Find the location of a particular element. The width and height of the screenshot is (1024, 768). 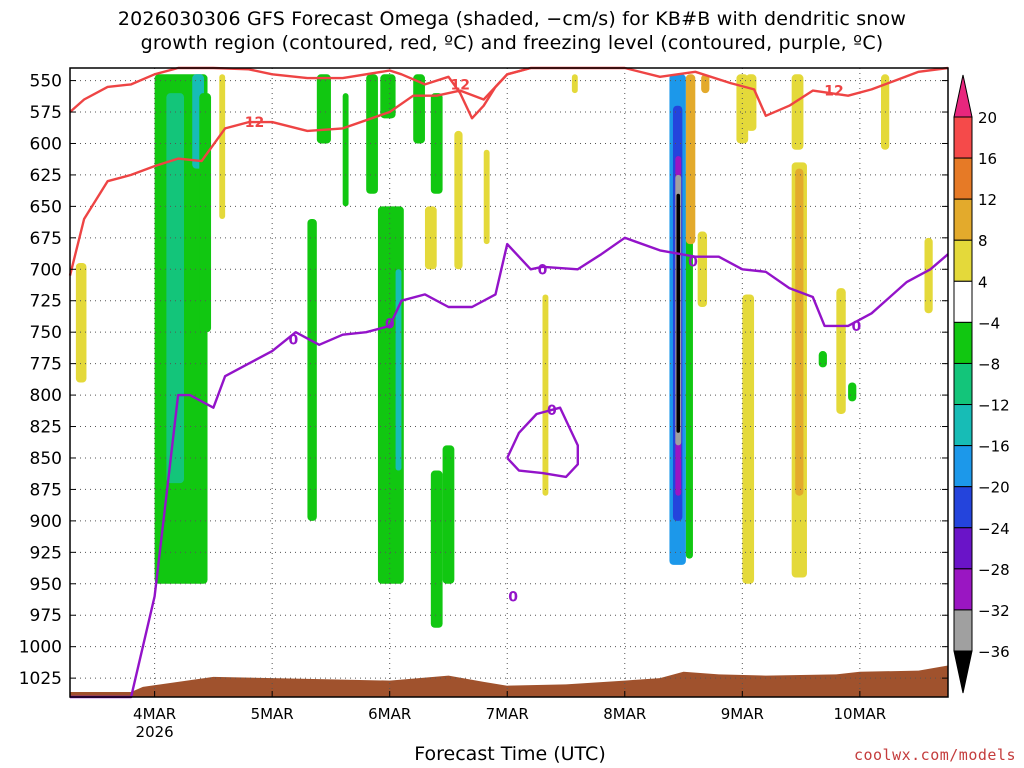

dgz-label-3: 12 is located at coordinates (833, 92).